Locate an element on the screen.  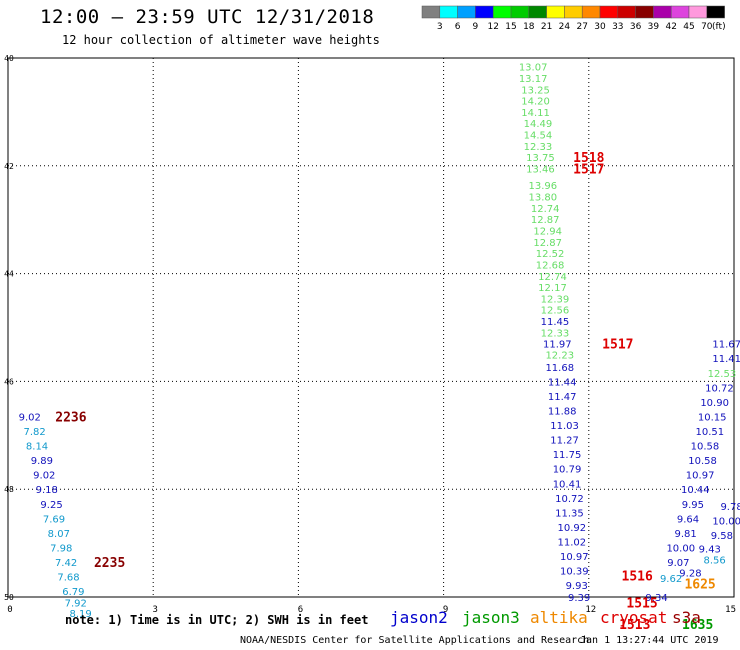
mission-s3a: s3a is located at coordinates (686, 617).